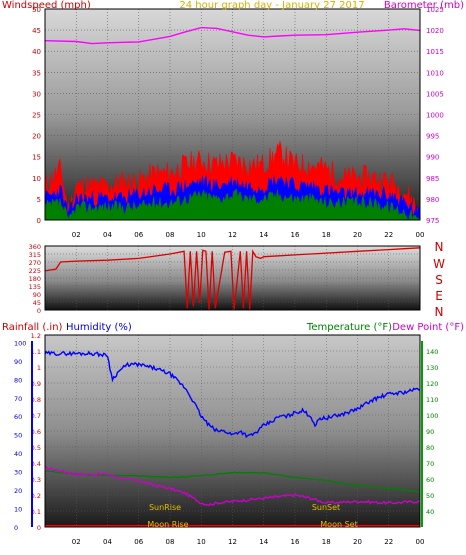 The width and height of the screenshot is (466, 555). Describe the element at coordinates (39, 221) in the screenshot. I see `wind-y-tick: 0` at that location.